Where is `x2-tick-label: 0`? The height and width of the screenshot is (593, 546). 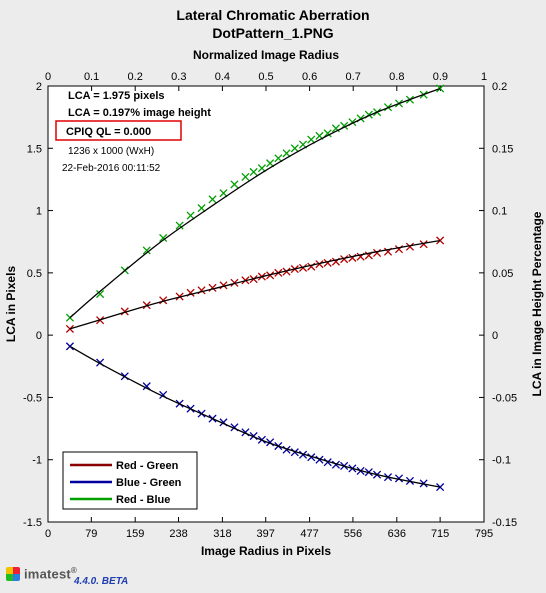
x2-tick-label: 0 is located at coordinates (48, 77).